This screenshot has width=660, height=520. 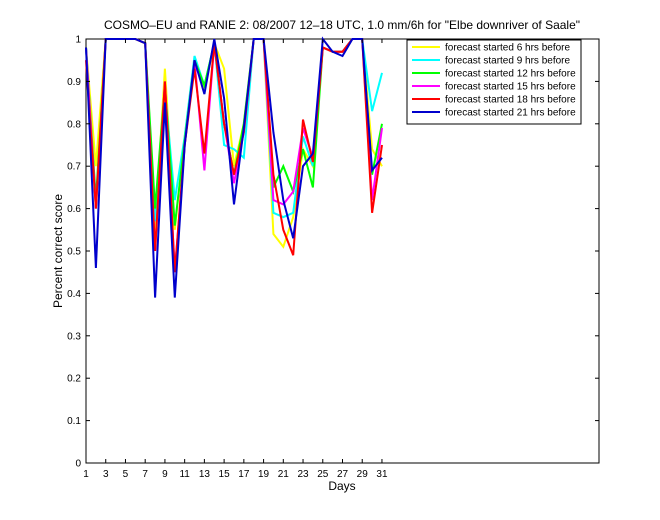 What do you see at coordinates (510, 87) in the screenshot?
I see `legend-entry-4: forecast started 15 hrs before` at bounding box center [510, 87].